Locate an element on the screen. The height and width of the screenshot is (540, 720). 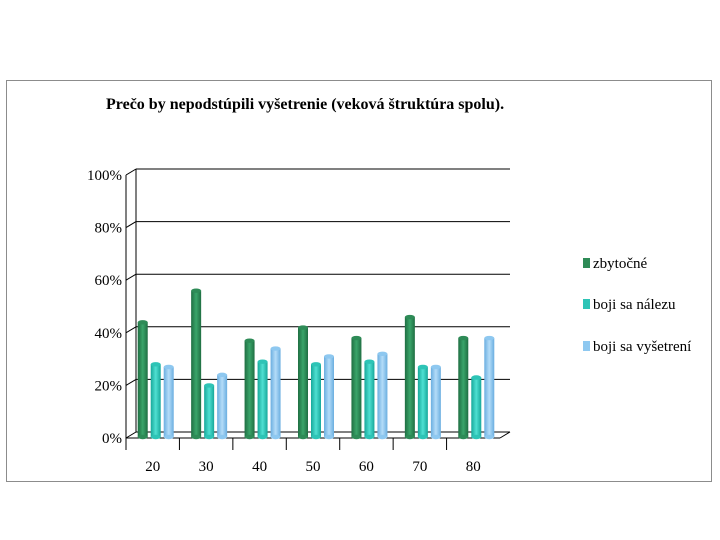
legend-label: boji sa nálezu is located at coordinates (634, 305).